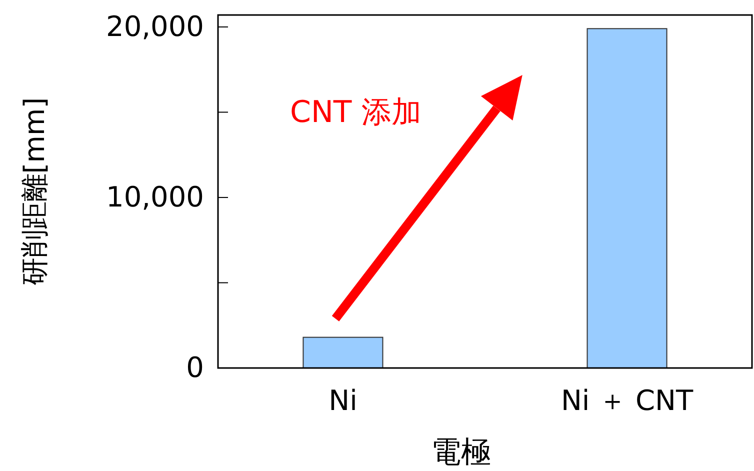  What do you see at coordinates (356, 112) in the screenshot?
I see `annotation: CNT 添加` at bounding box center [356, 112].